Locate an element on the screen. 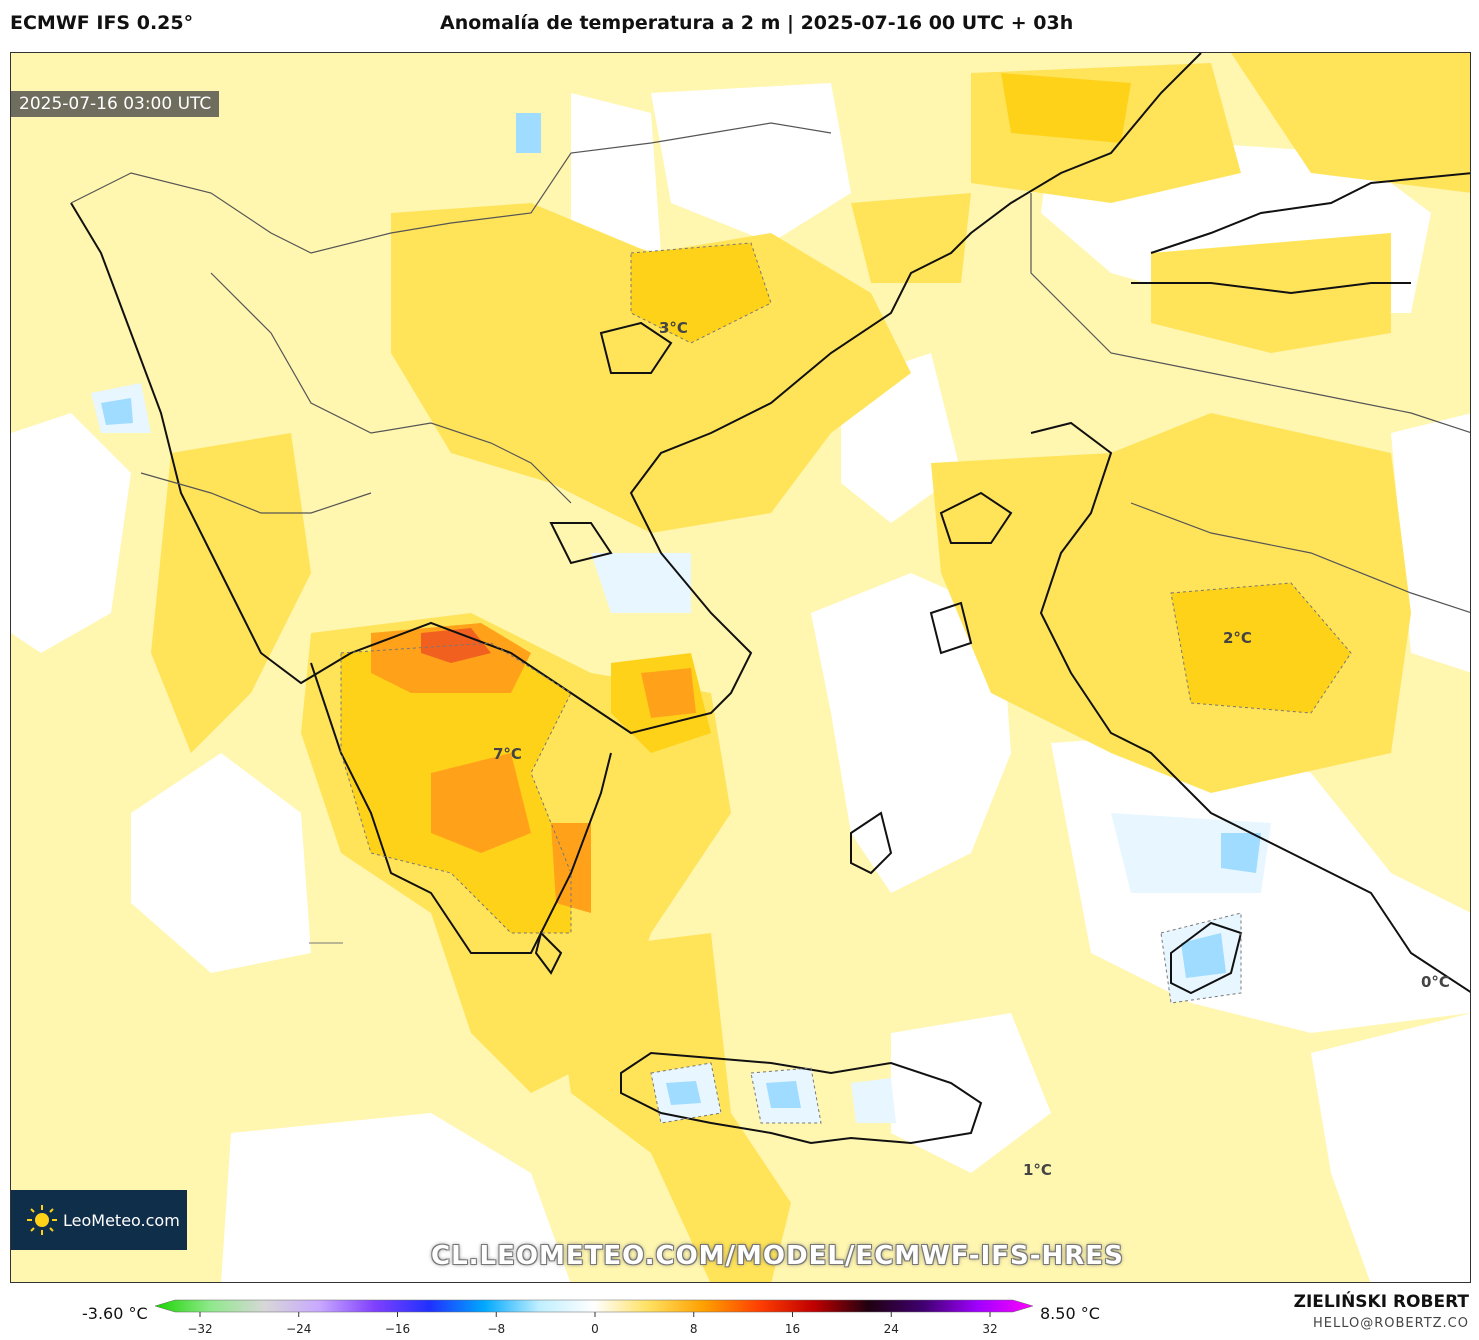 Image resolution: width=1479 pixels, height=1340 pixels. zero-area-west-sea is located at coordinates (221, 863).